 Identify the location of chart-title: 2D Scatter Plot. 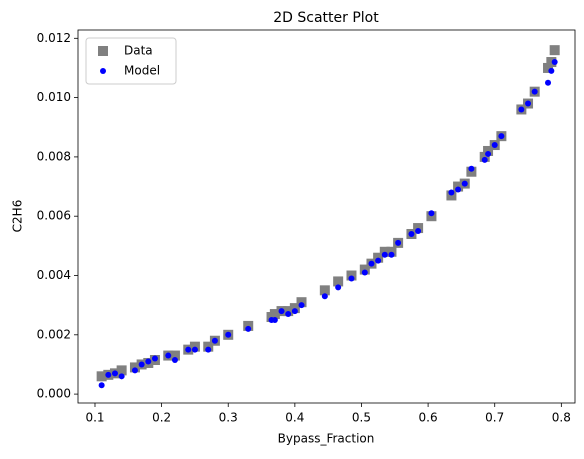
(326, 18).